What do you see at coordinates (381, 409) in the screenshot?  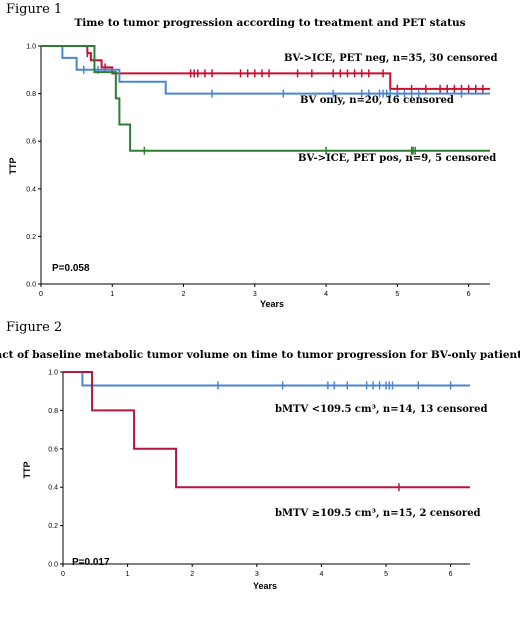 I see `series-label: bMTV <109.5 cm³, n=14, 13 censored` at bounding box center [381, 409].